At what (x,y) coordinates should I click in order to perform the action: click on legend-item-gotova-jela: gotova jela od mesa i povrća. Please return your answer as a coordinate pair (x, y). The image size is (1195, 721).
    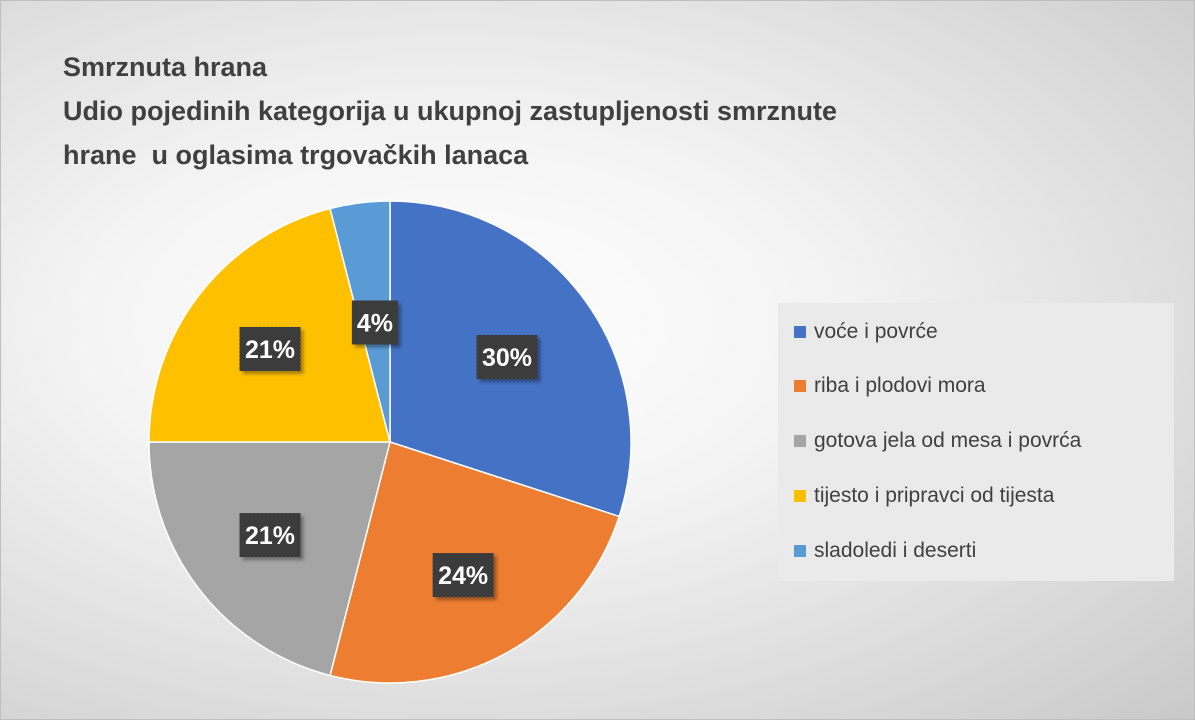
    Looking at the image, I should click on (937, 441).